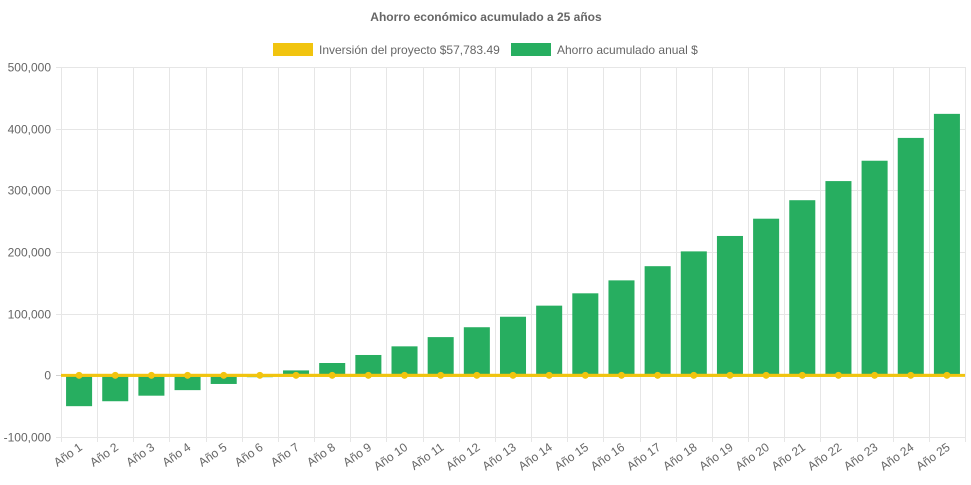 This screenshot has width=971, height=485. Describe the element at coordinates (390, 456) in the screenshot. I see `x-tick-label: Año 10` at that location.